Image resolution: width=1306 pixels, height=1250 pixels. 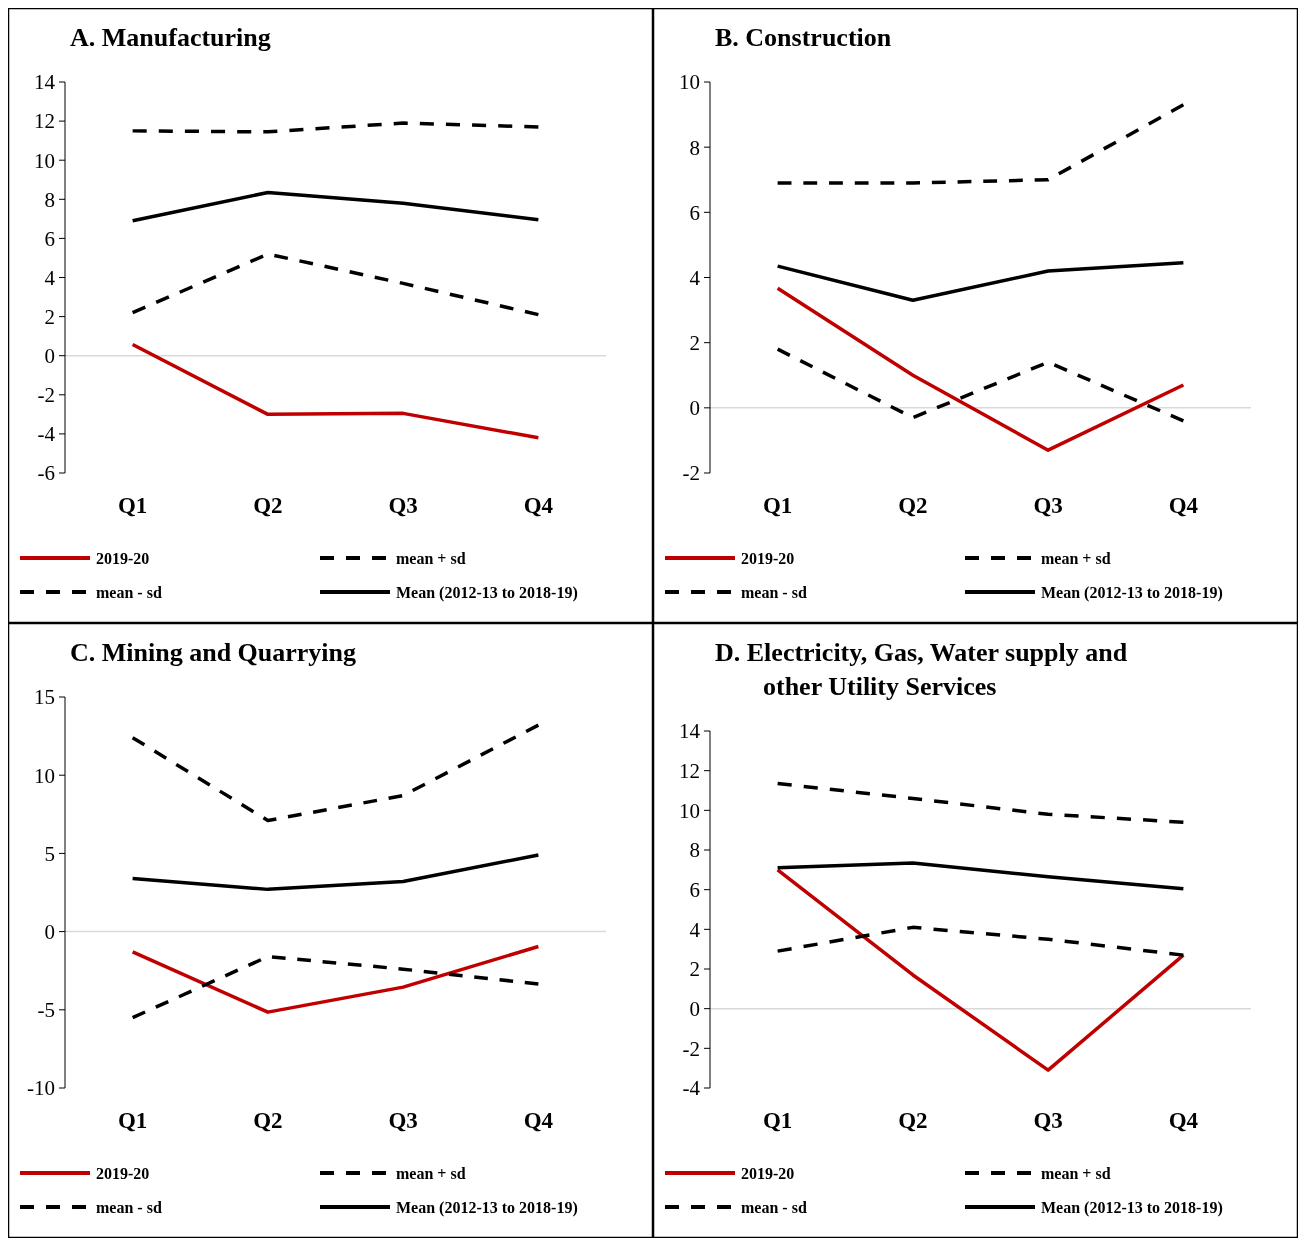 What do you see at coordinates (46, 1010) in the screenshot?
I see `y-tick-label: -5` at bounding box center [46, 1010].